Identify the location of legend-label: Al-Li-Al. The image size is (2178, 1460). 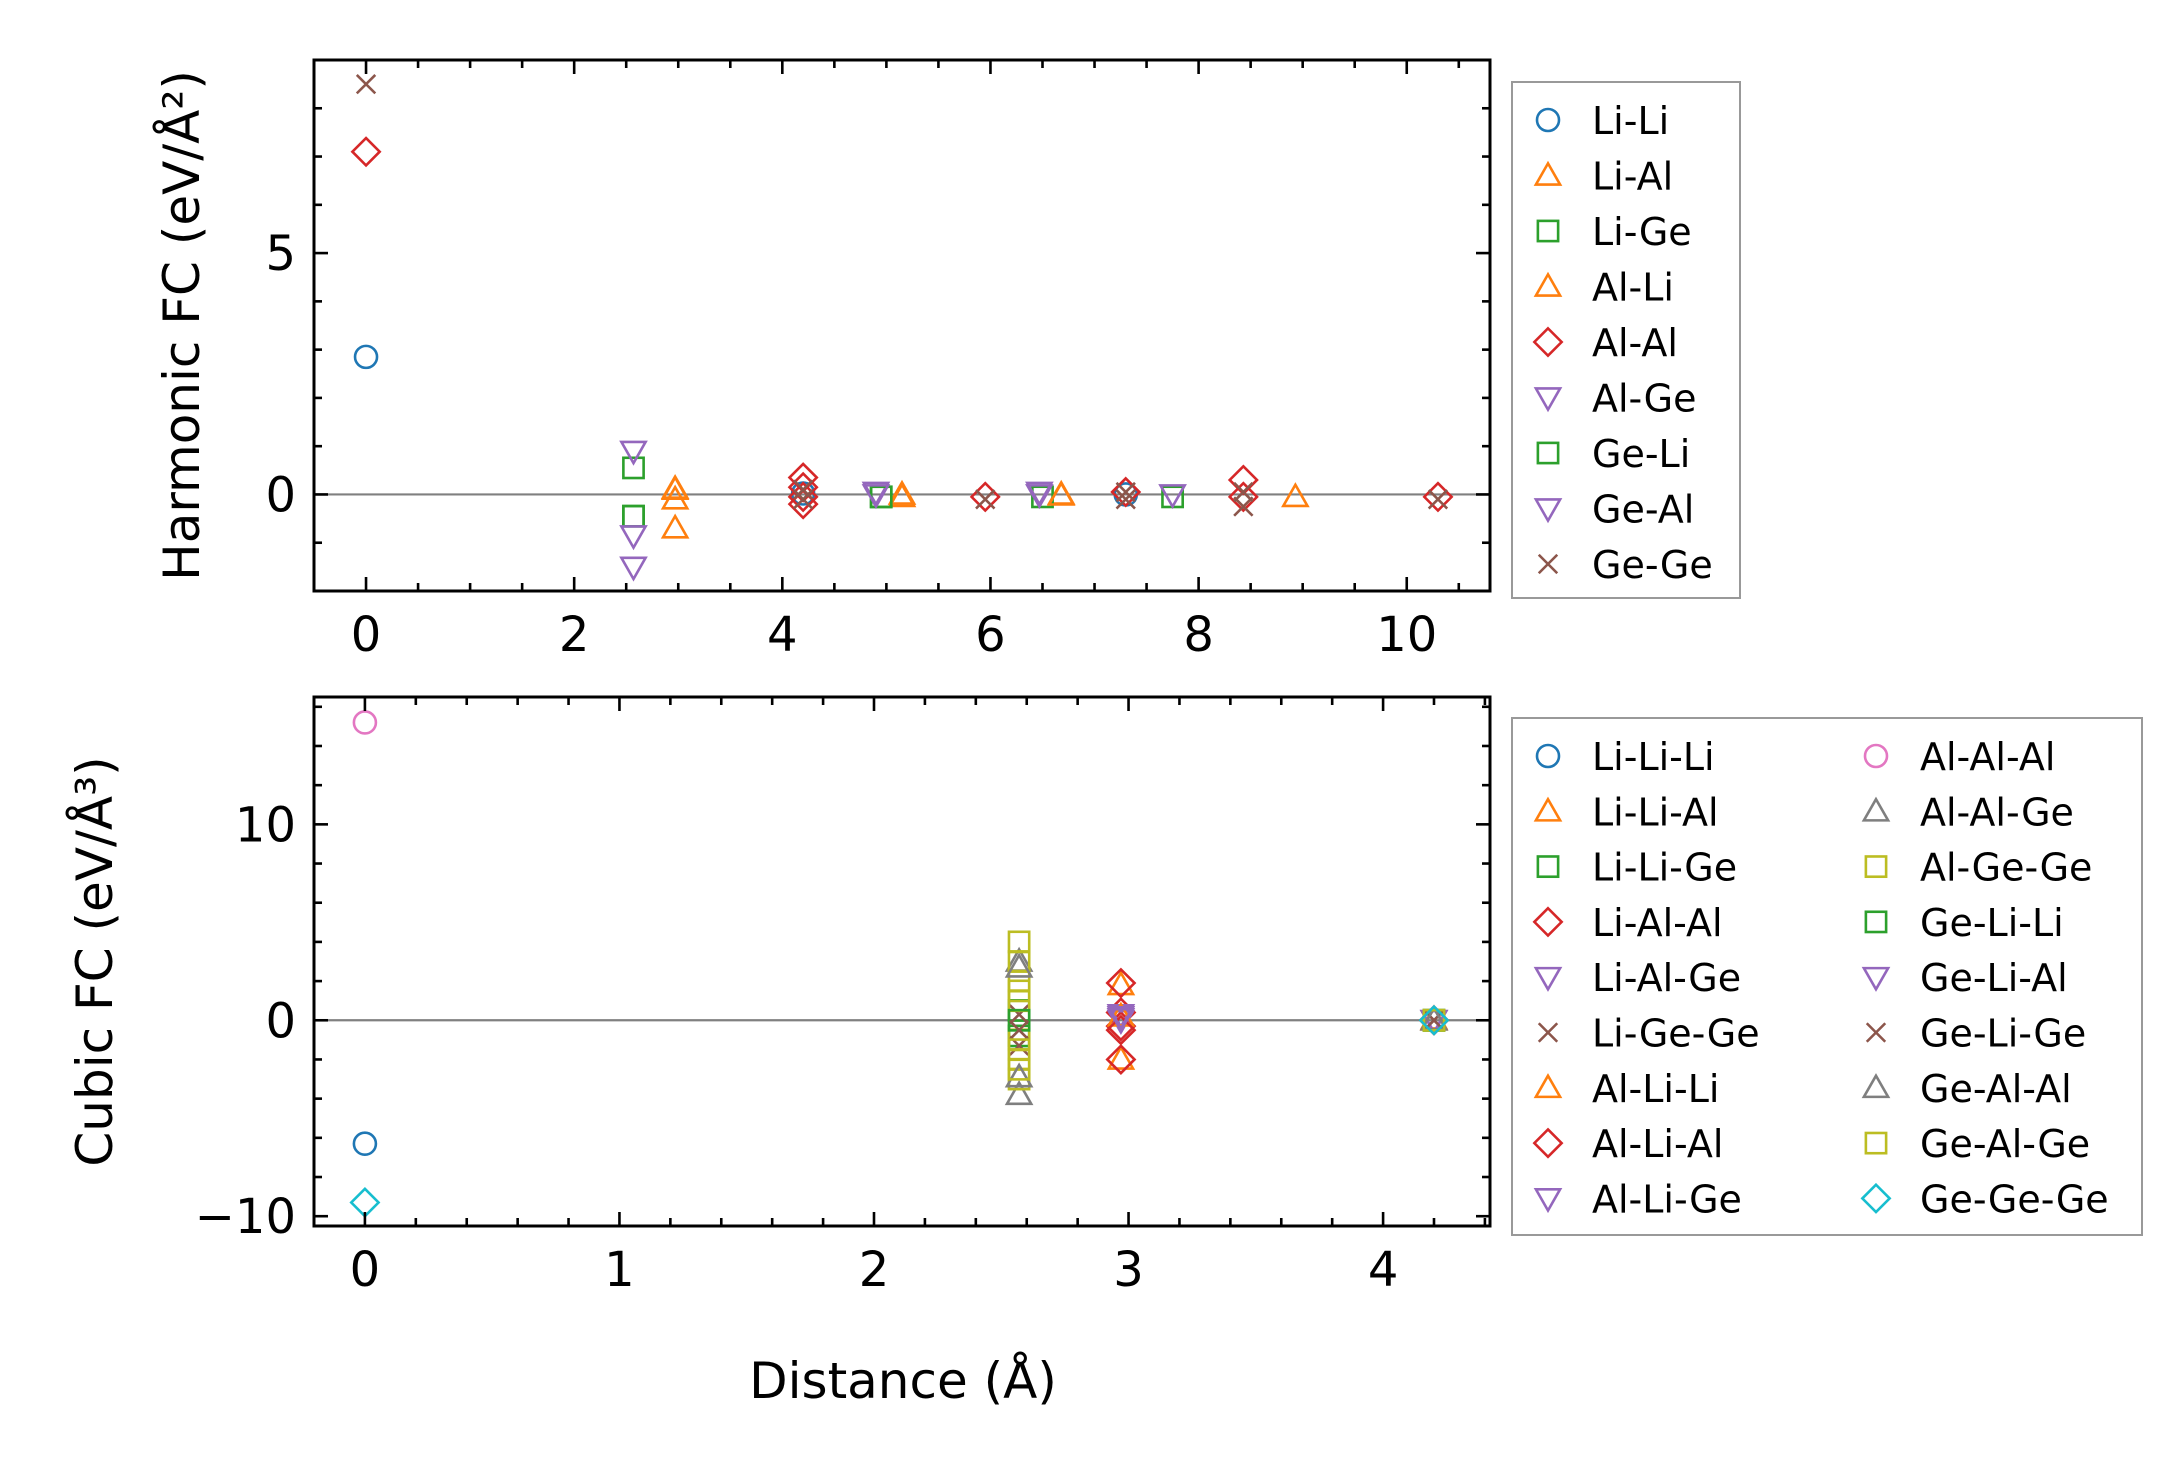
(1657, 1144).